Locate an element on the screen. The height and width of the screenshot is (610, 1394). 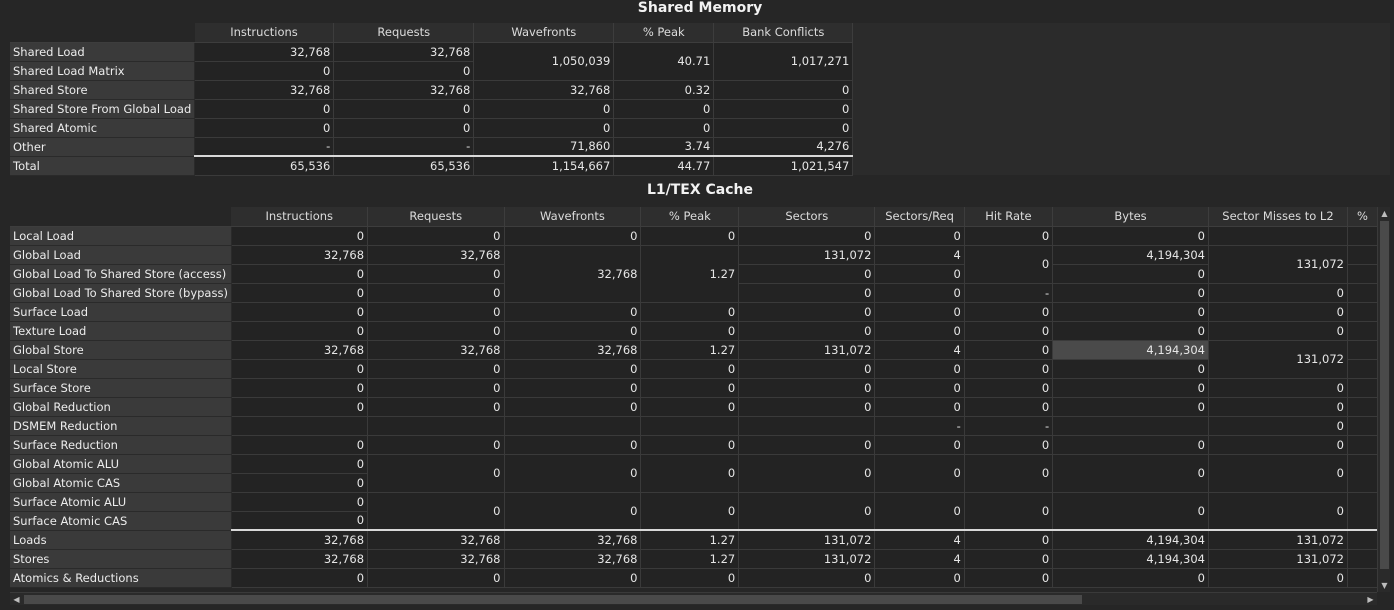
row-label: Shared Load is located at coordinates (103, 52).